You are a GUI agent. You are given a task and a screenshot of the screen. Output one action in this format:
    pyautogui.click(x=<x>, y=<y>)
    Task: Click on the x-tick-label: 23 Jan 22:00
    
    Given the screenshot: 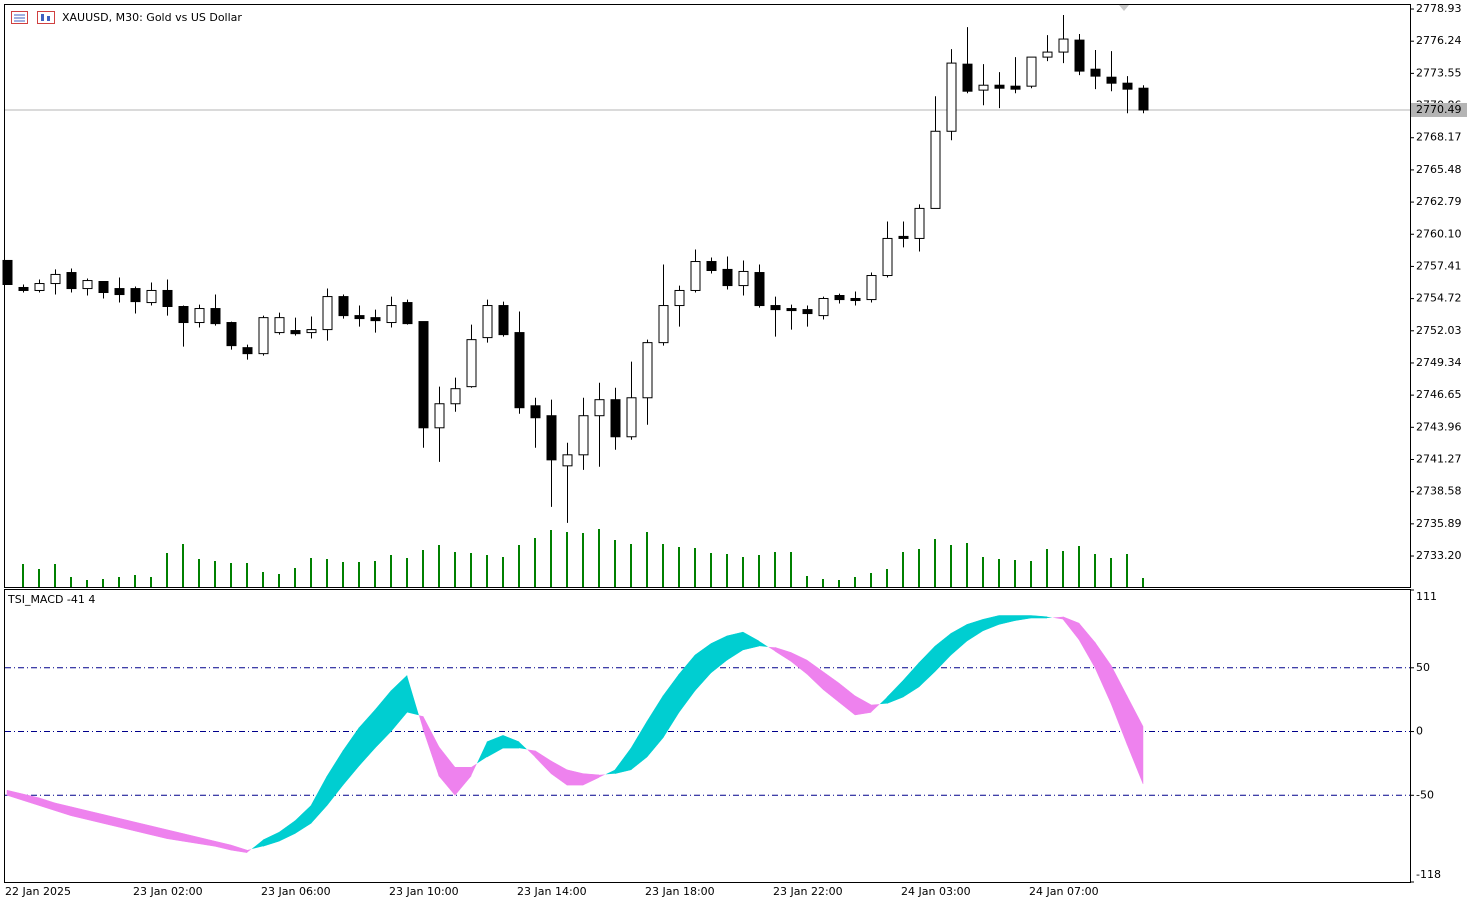 What is the action you would take?
    pyautogui.click(x=808, y=891)
    